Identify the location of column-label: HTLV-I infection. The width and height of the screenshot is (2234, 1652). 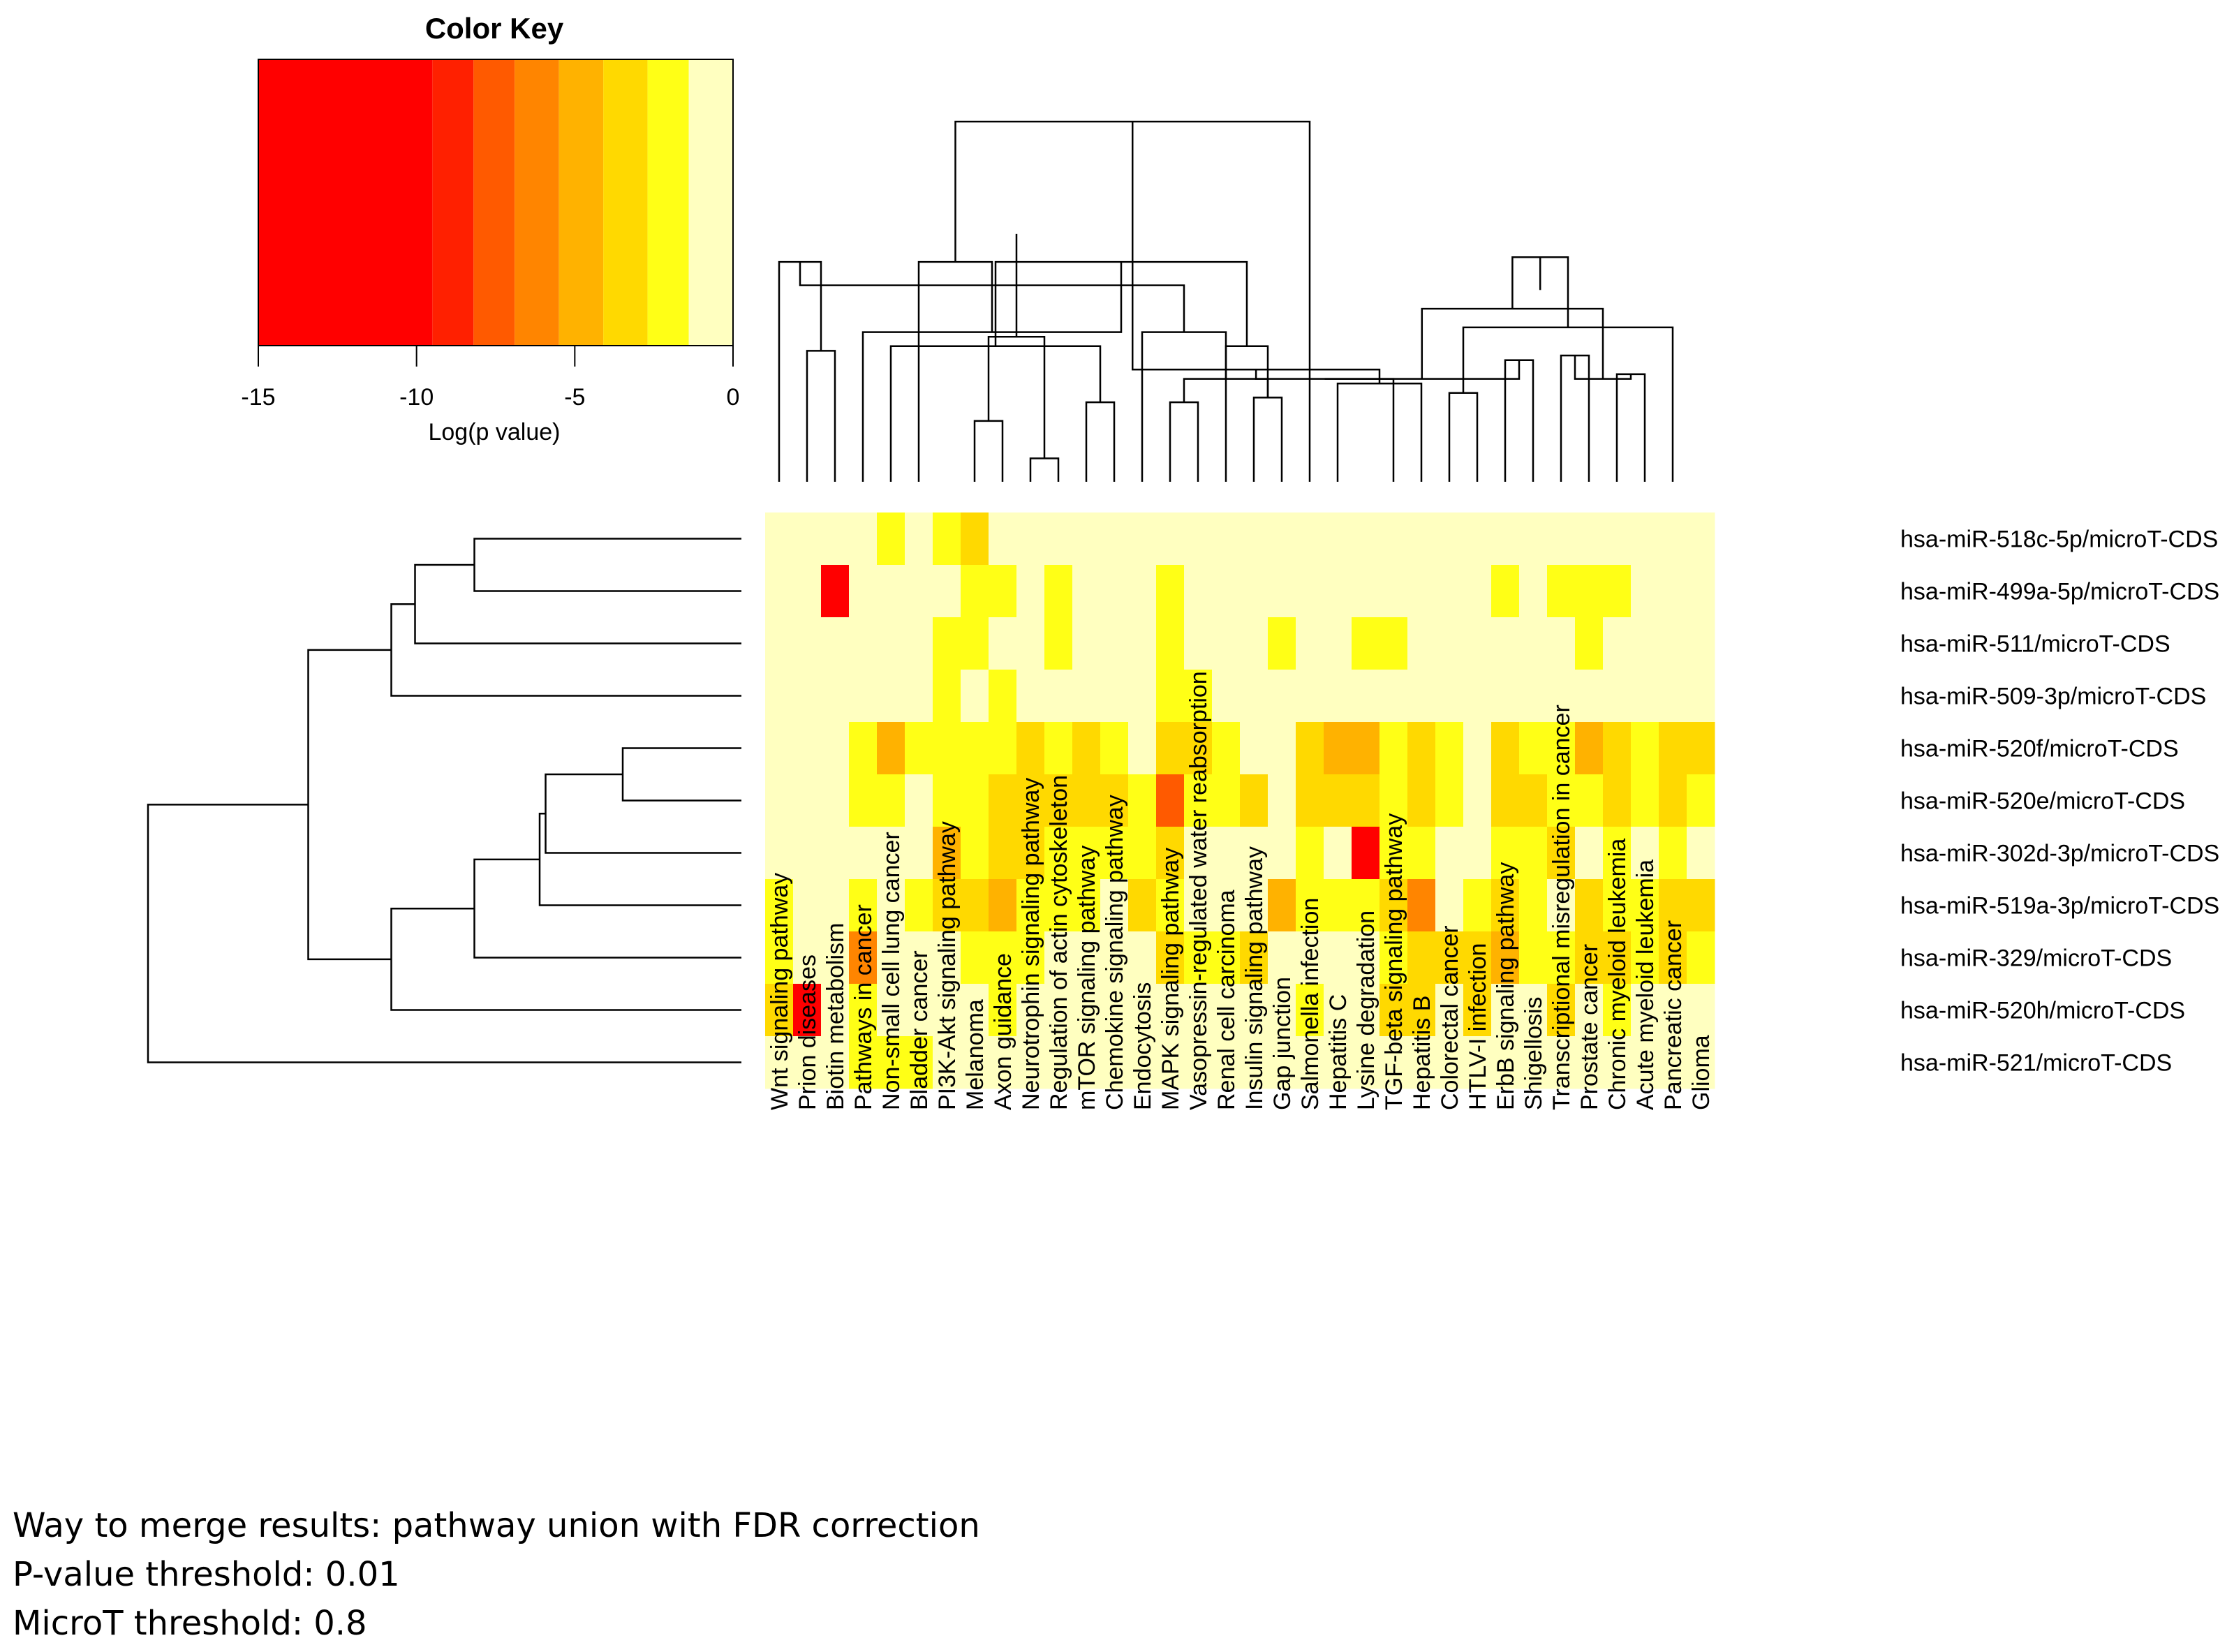
(1478, 1026).